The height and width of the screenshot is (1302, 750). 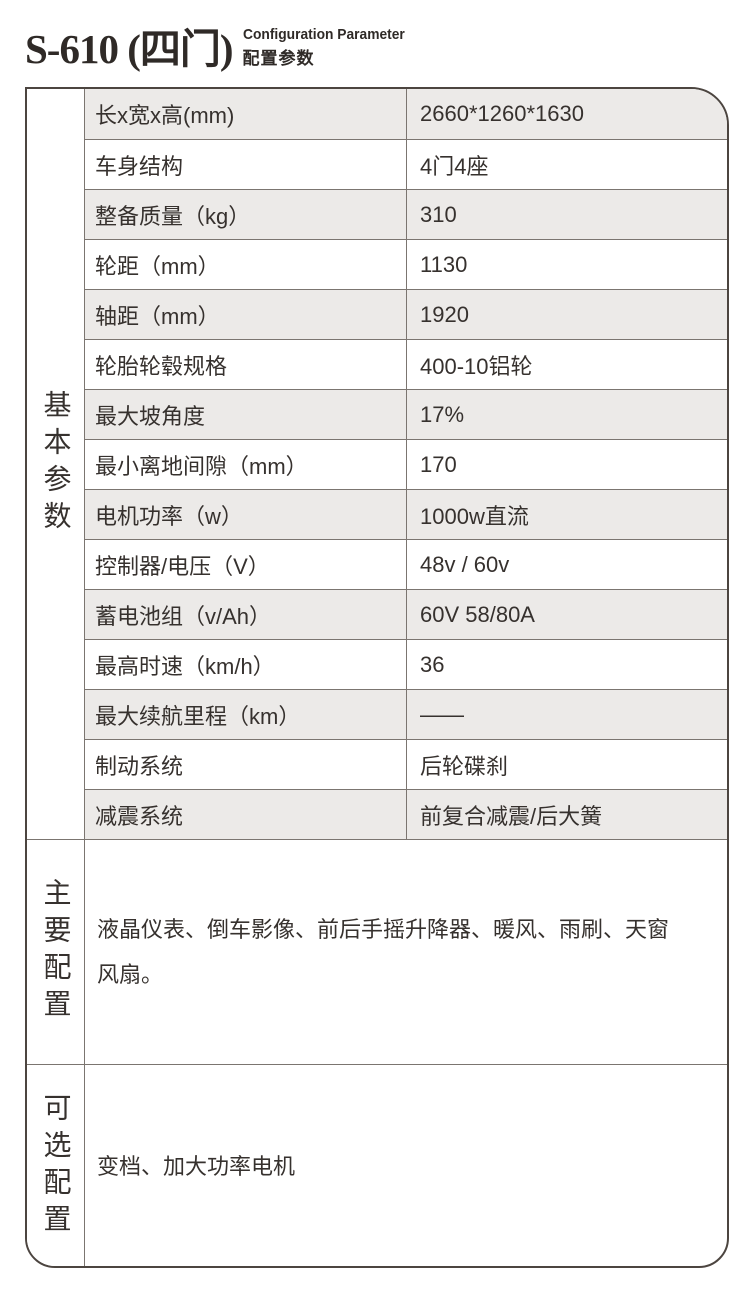 What do you see at coordinates (129, 48) in the screenshot?
I see `page-title: S-610 (四门)` at bounding box center [129, 48].